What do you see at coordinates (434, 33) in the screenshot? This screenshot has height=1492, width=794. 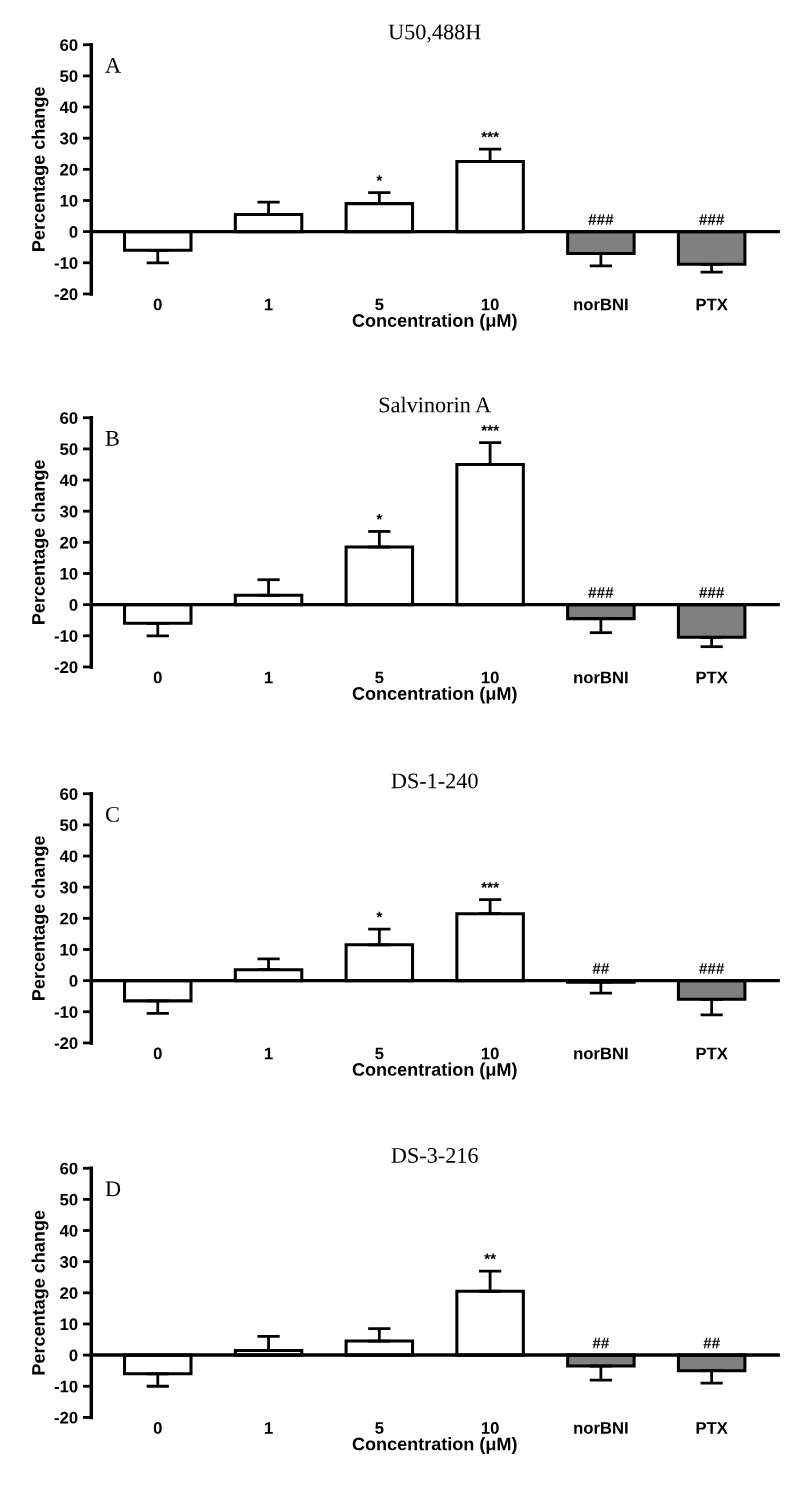 I see `chart-title: U50,488H` at bounding box center [434, 33].